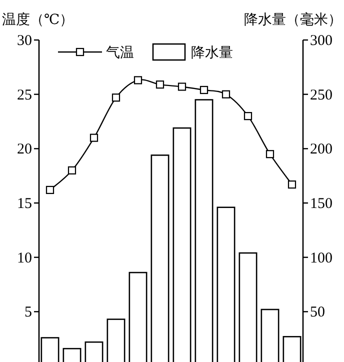 The width and height of the screenshot is (344, 362). What do you see at coordinates (321, 204) in the screenshot?
I see `tick: 150` at bounding box center [321, 204].